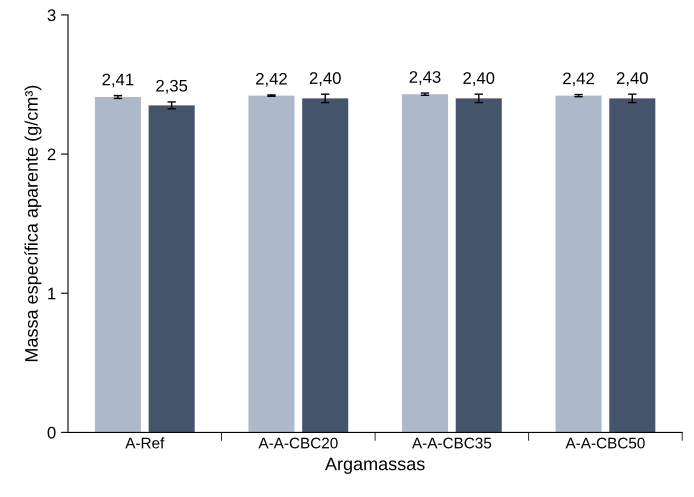 This screenshot has width=694, height=497. Describe the element at coordinates (52, 15) in the screenshot. I see `y-tick-label: 3` at that location.